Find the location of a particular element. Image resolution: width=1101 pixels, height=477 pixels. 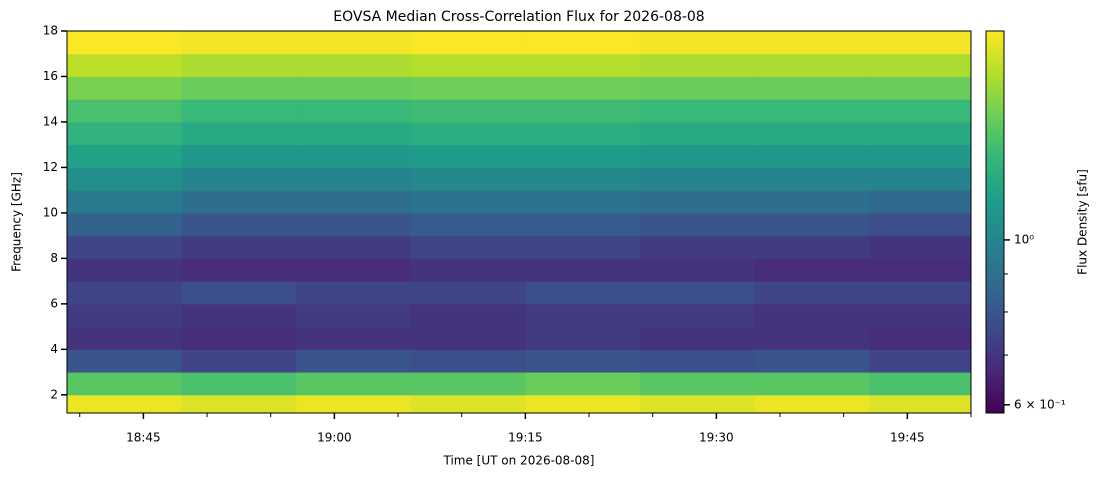

y-tick-label: 14 is located at coordinates (50, 121).